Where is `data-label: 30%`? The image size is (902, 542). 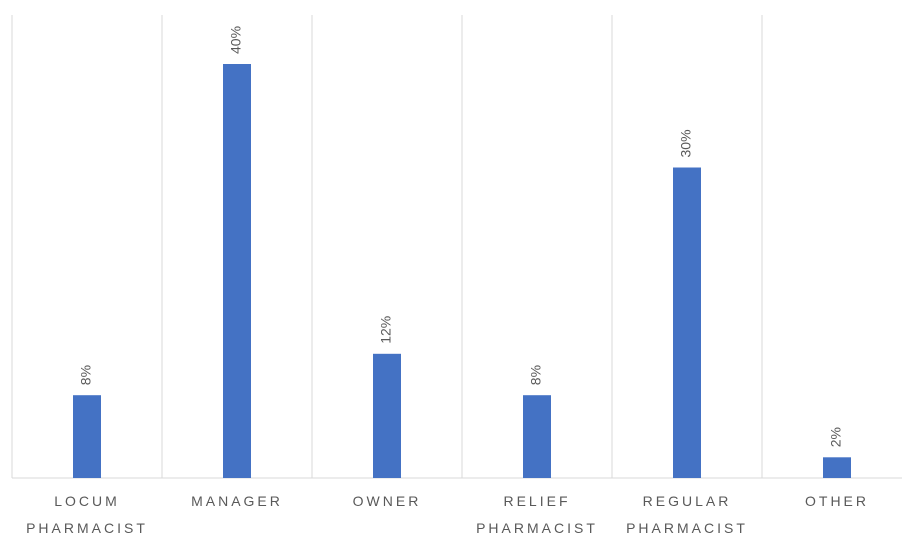 data-label: 30% is located at coordinates (686, 143).